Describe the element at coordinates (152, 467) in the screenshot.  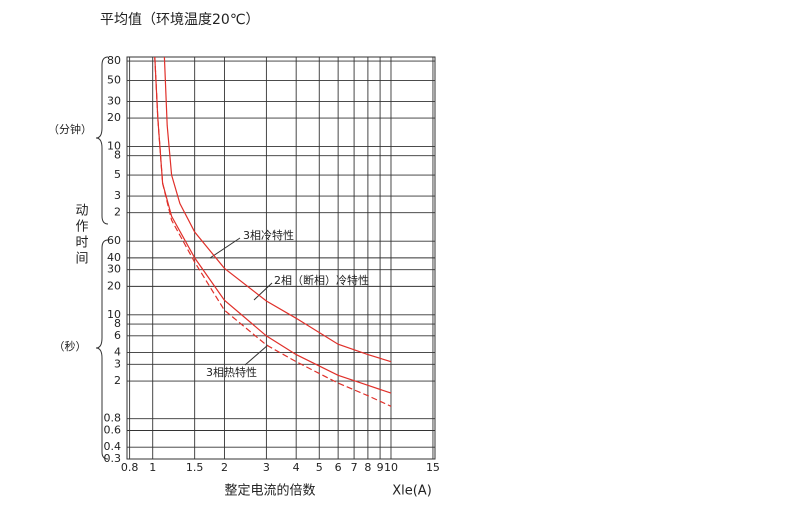
I see `x-tick-label: 1` at that location.